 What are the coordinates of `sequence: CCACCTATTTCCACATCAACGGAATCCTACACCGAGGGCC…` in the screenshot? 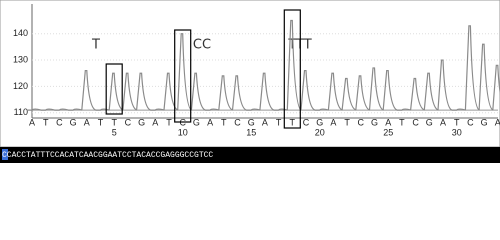 It's located at (107, 155).